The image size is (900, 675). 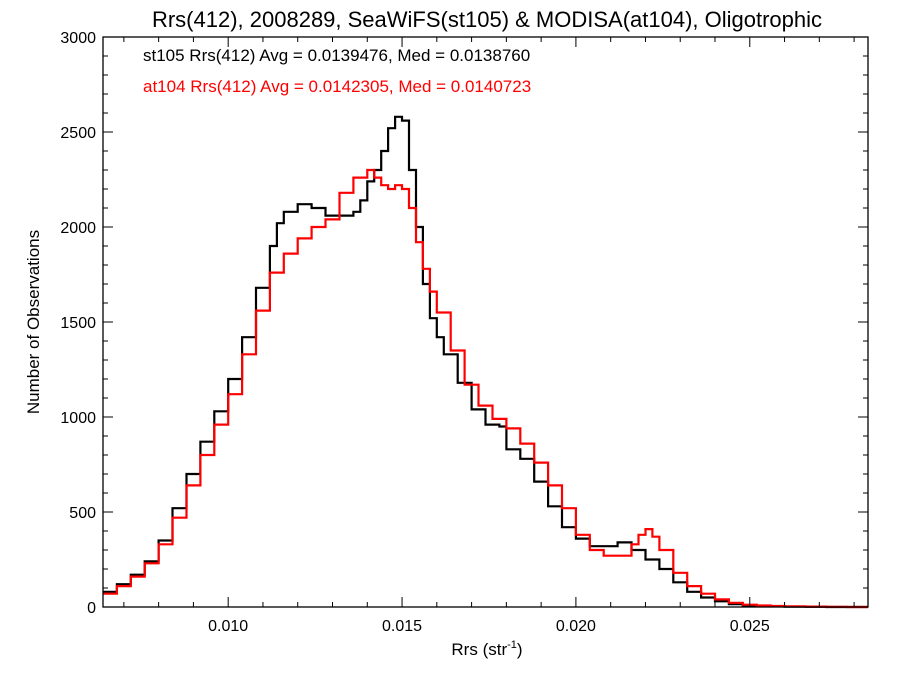 What do you see at coordinates (576, 626) in the screenshot?
I see `x-tick-label: 0.020` at bounding box center [576, 626].